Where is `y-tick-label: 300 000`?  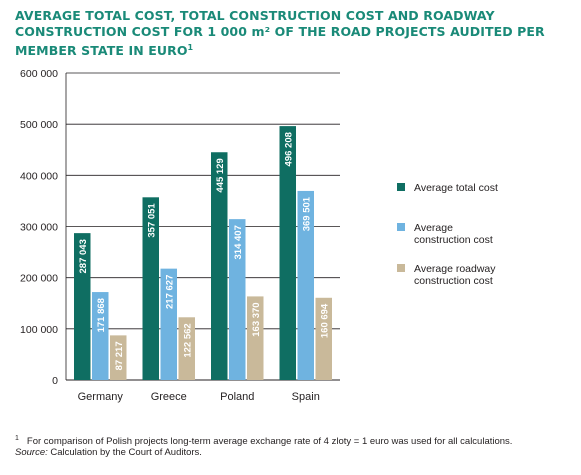 y-tick-label: 300 000 is located at coordinates (39, 228).